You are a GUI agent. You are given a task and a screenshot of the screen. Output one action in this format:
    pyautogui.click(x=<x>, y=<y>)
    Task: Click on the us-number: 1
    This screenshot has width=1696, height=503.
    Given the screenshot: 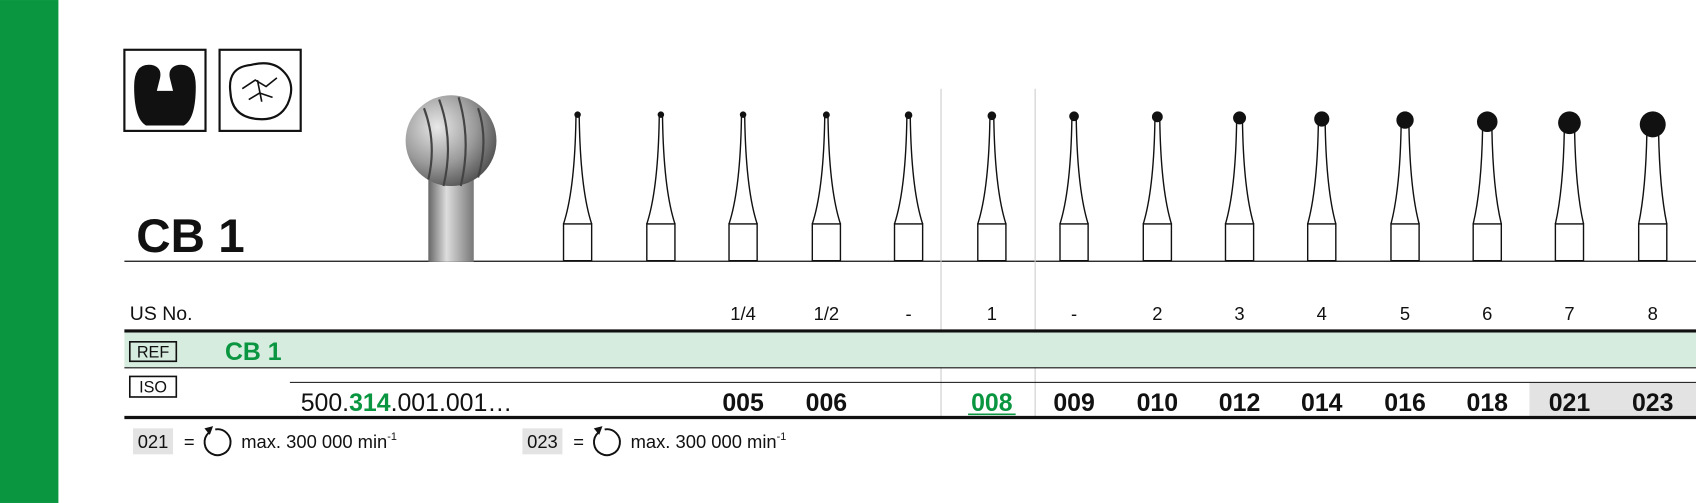 What is the action you would take?
    pyautogui.click(x=992, y=313)
    